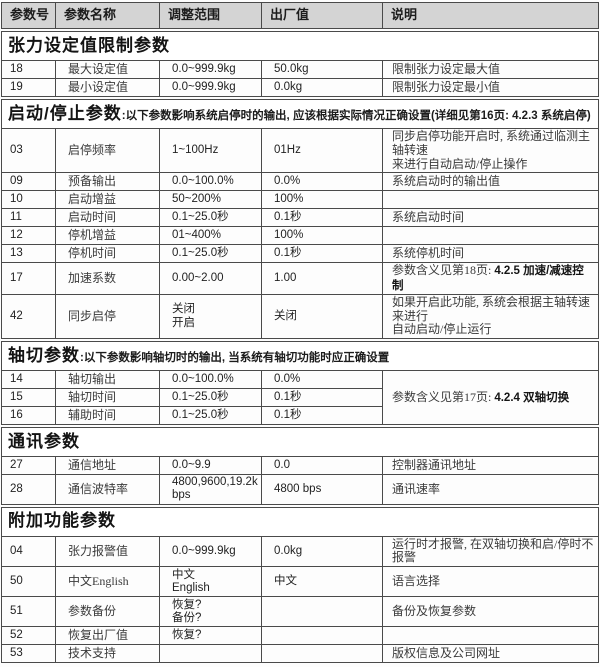 This screenshot has width=600, height=667. I want to click on param-desc: 控制器通讯地址, so click(490, 466).